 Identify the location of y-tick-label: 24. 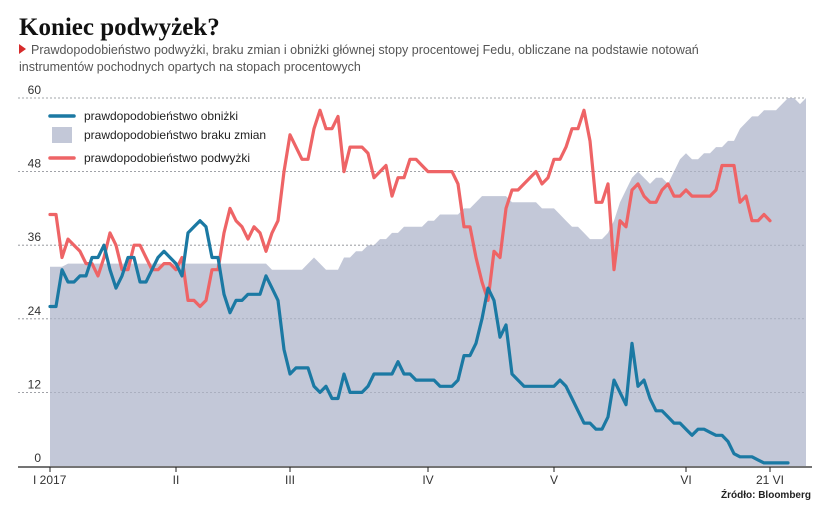
(35, 311).